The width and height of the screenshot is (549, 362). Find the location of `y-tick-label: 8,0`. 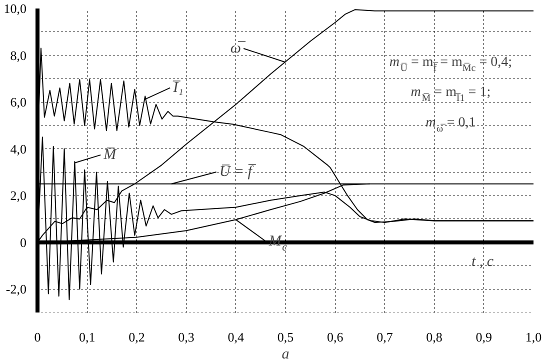

y-tick-label: 8,0 is located at coordinates (18, 55).